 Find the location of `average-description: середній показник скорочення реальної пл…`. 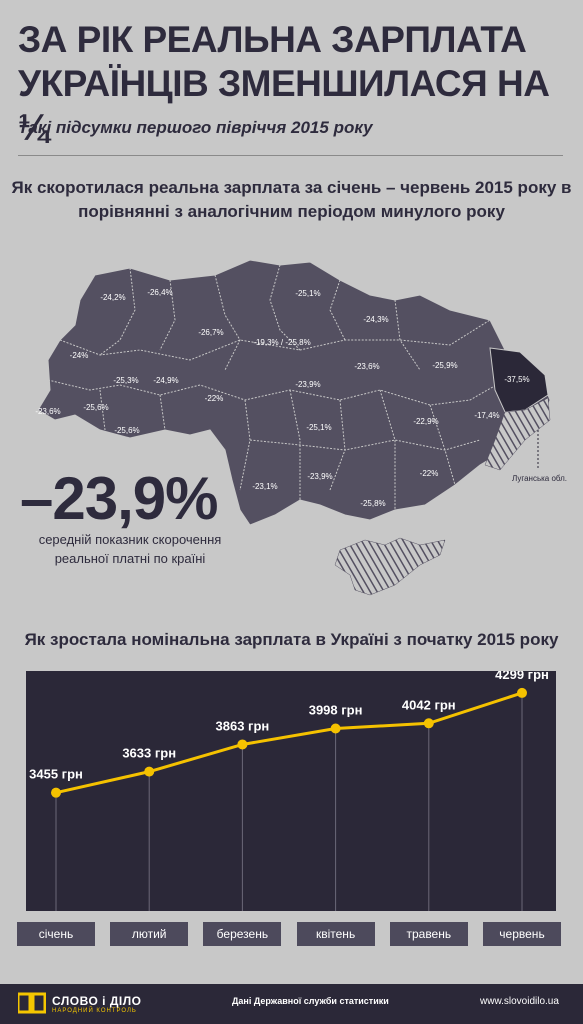

average-description: середній показник скорочення реальної пл… is located at coordinates (130, 549).